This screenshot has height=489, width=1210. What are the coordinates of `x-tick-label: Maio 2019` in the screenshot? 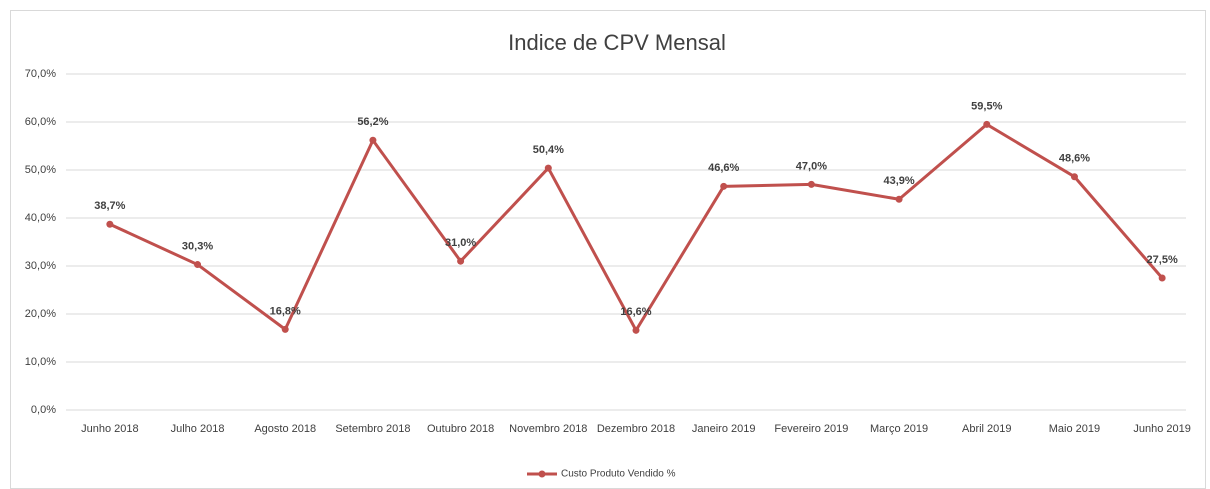 It's located at (1074, 429).